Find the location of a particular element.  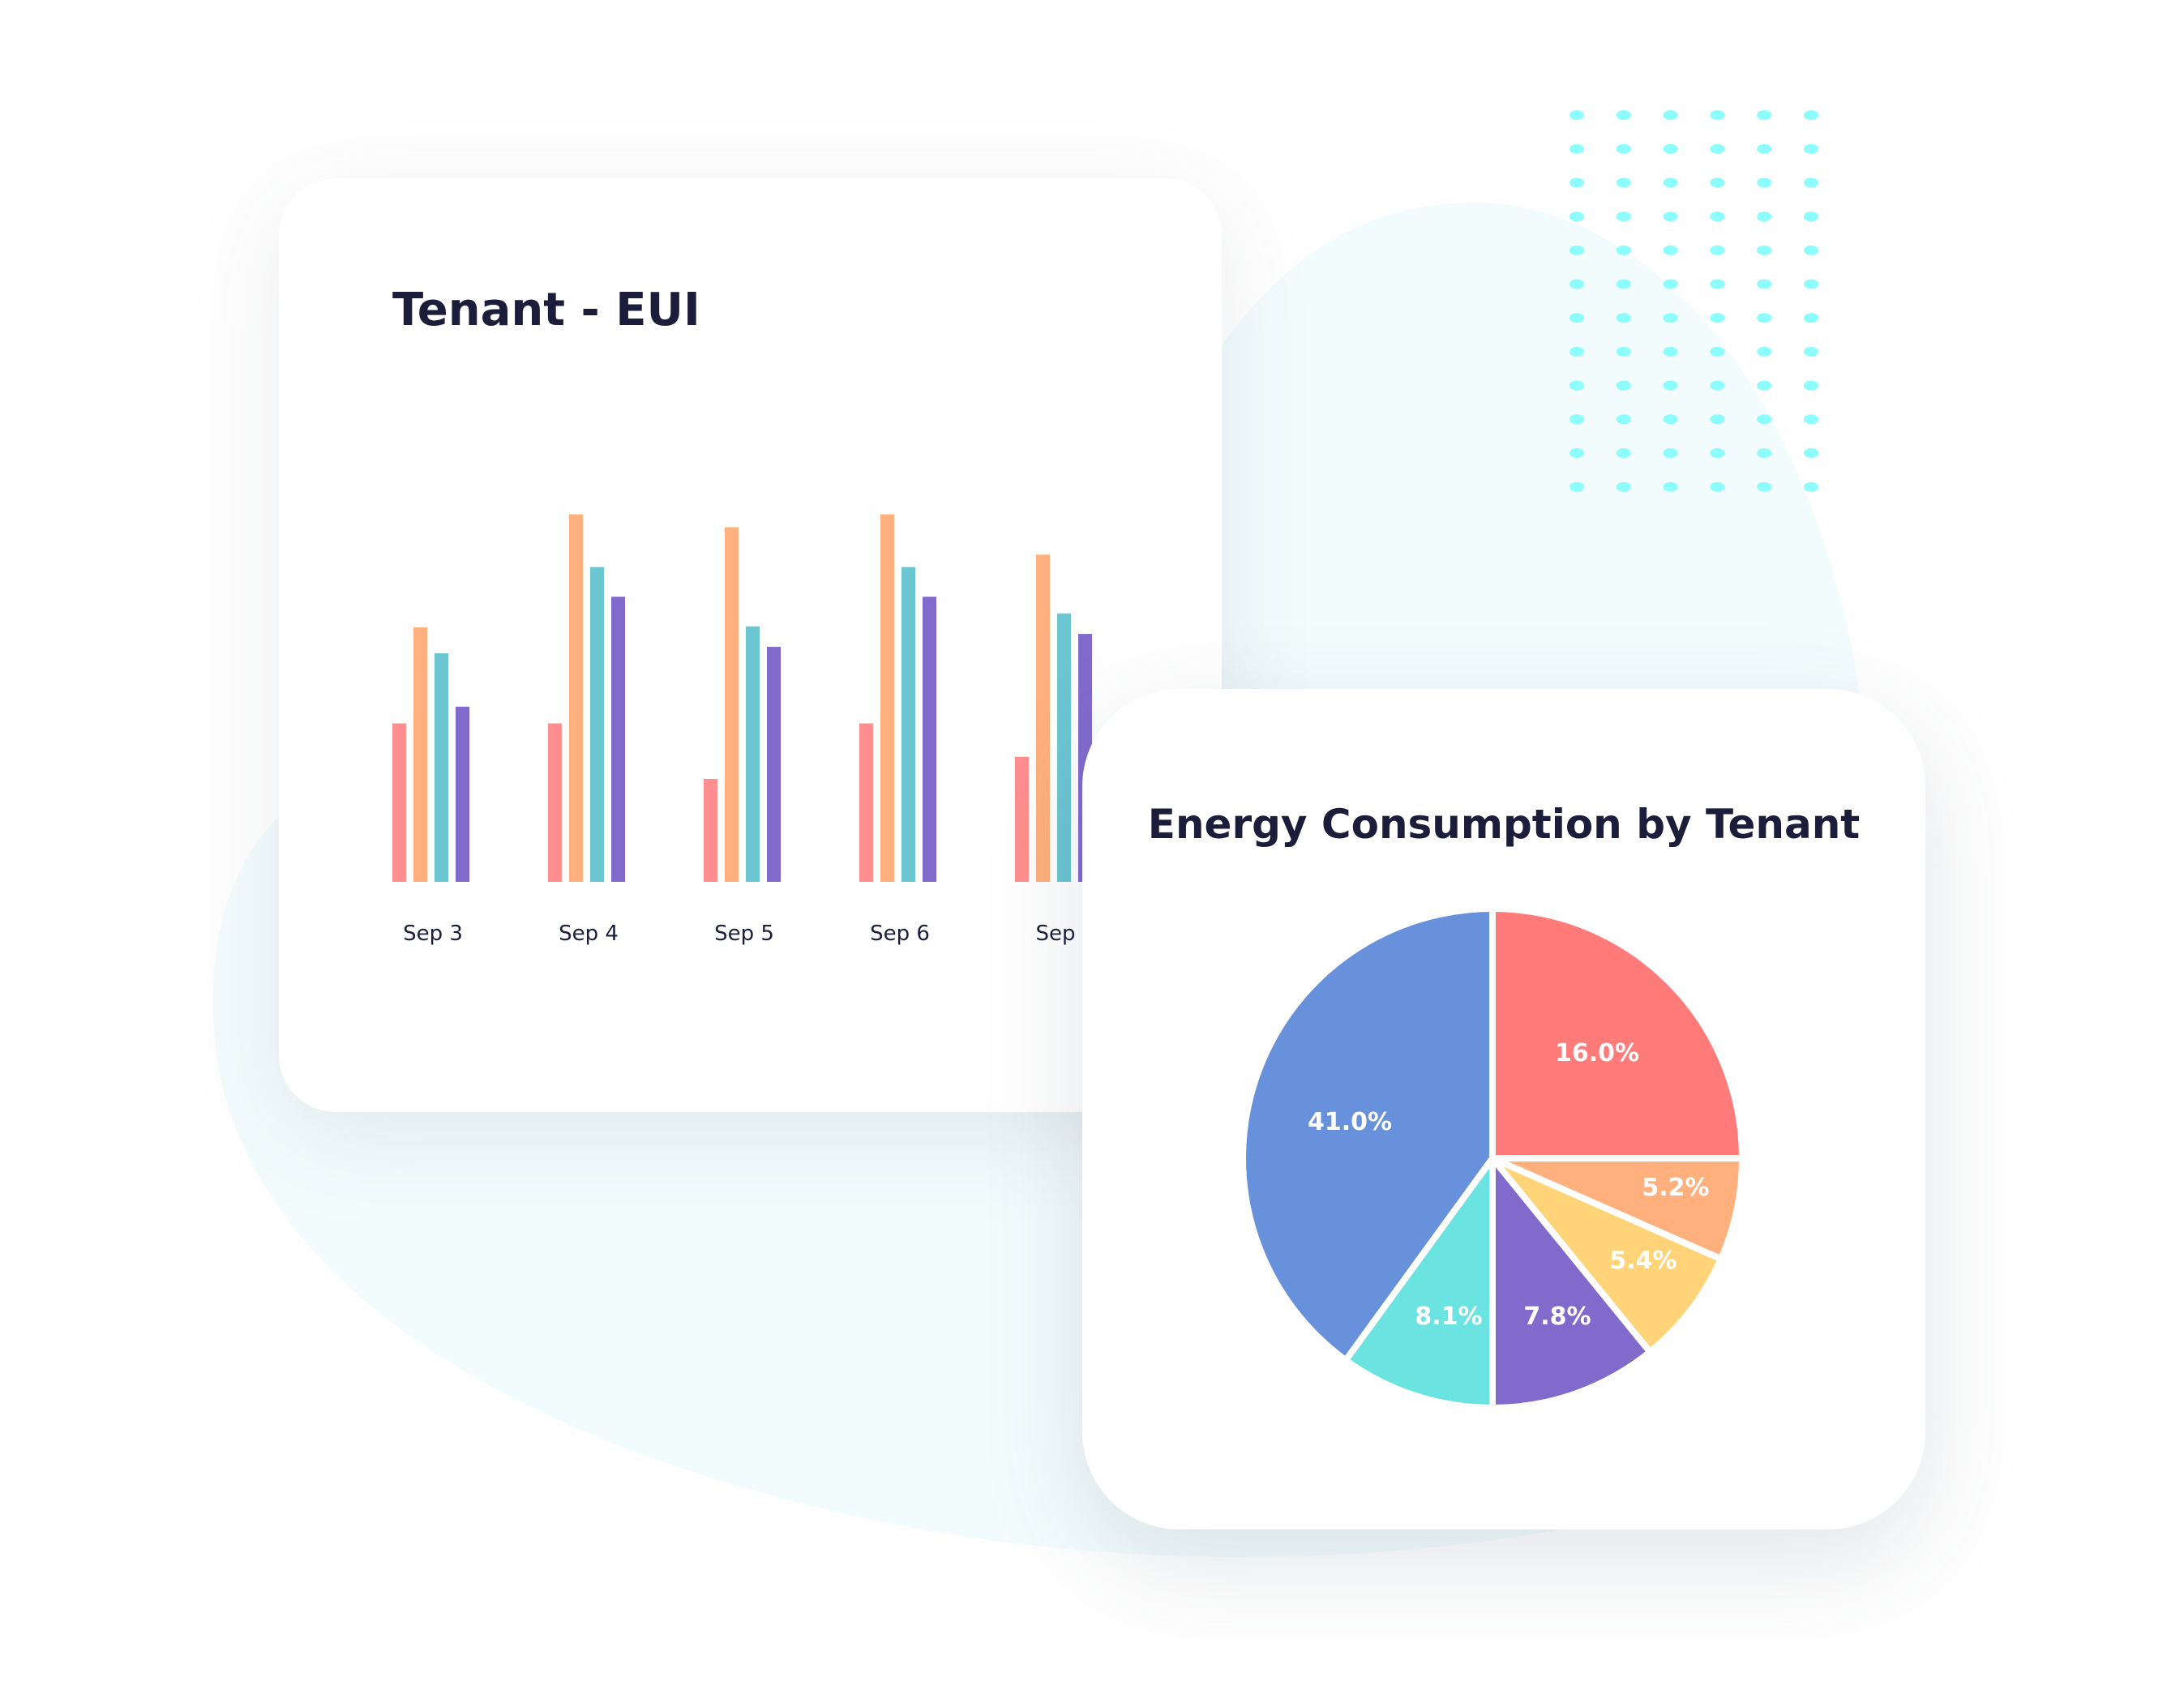

x-tick-label: Sep is located at coordinates (1055, 934).